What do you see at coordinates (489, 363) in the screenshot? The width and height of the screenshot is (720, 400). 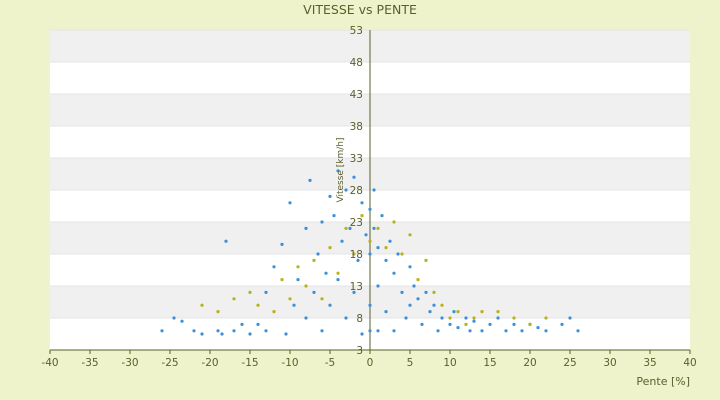 I see `x-tick-label: 15` at bounding box center [489, 363].